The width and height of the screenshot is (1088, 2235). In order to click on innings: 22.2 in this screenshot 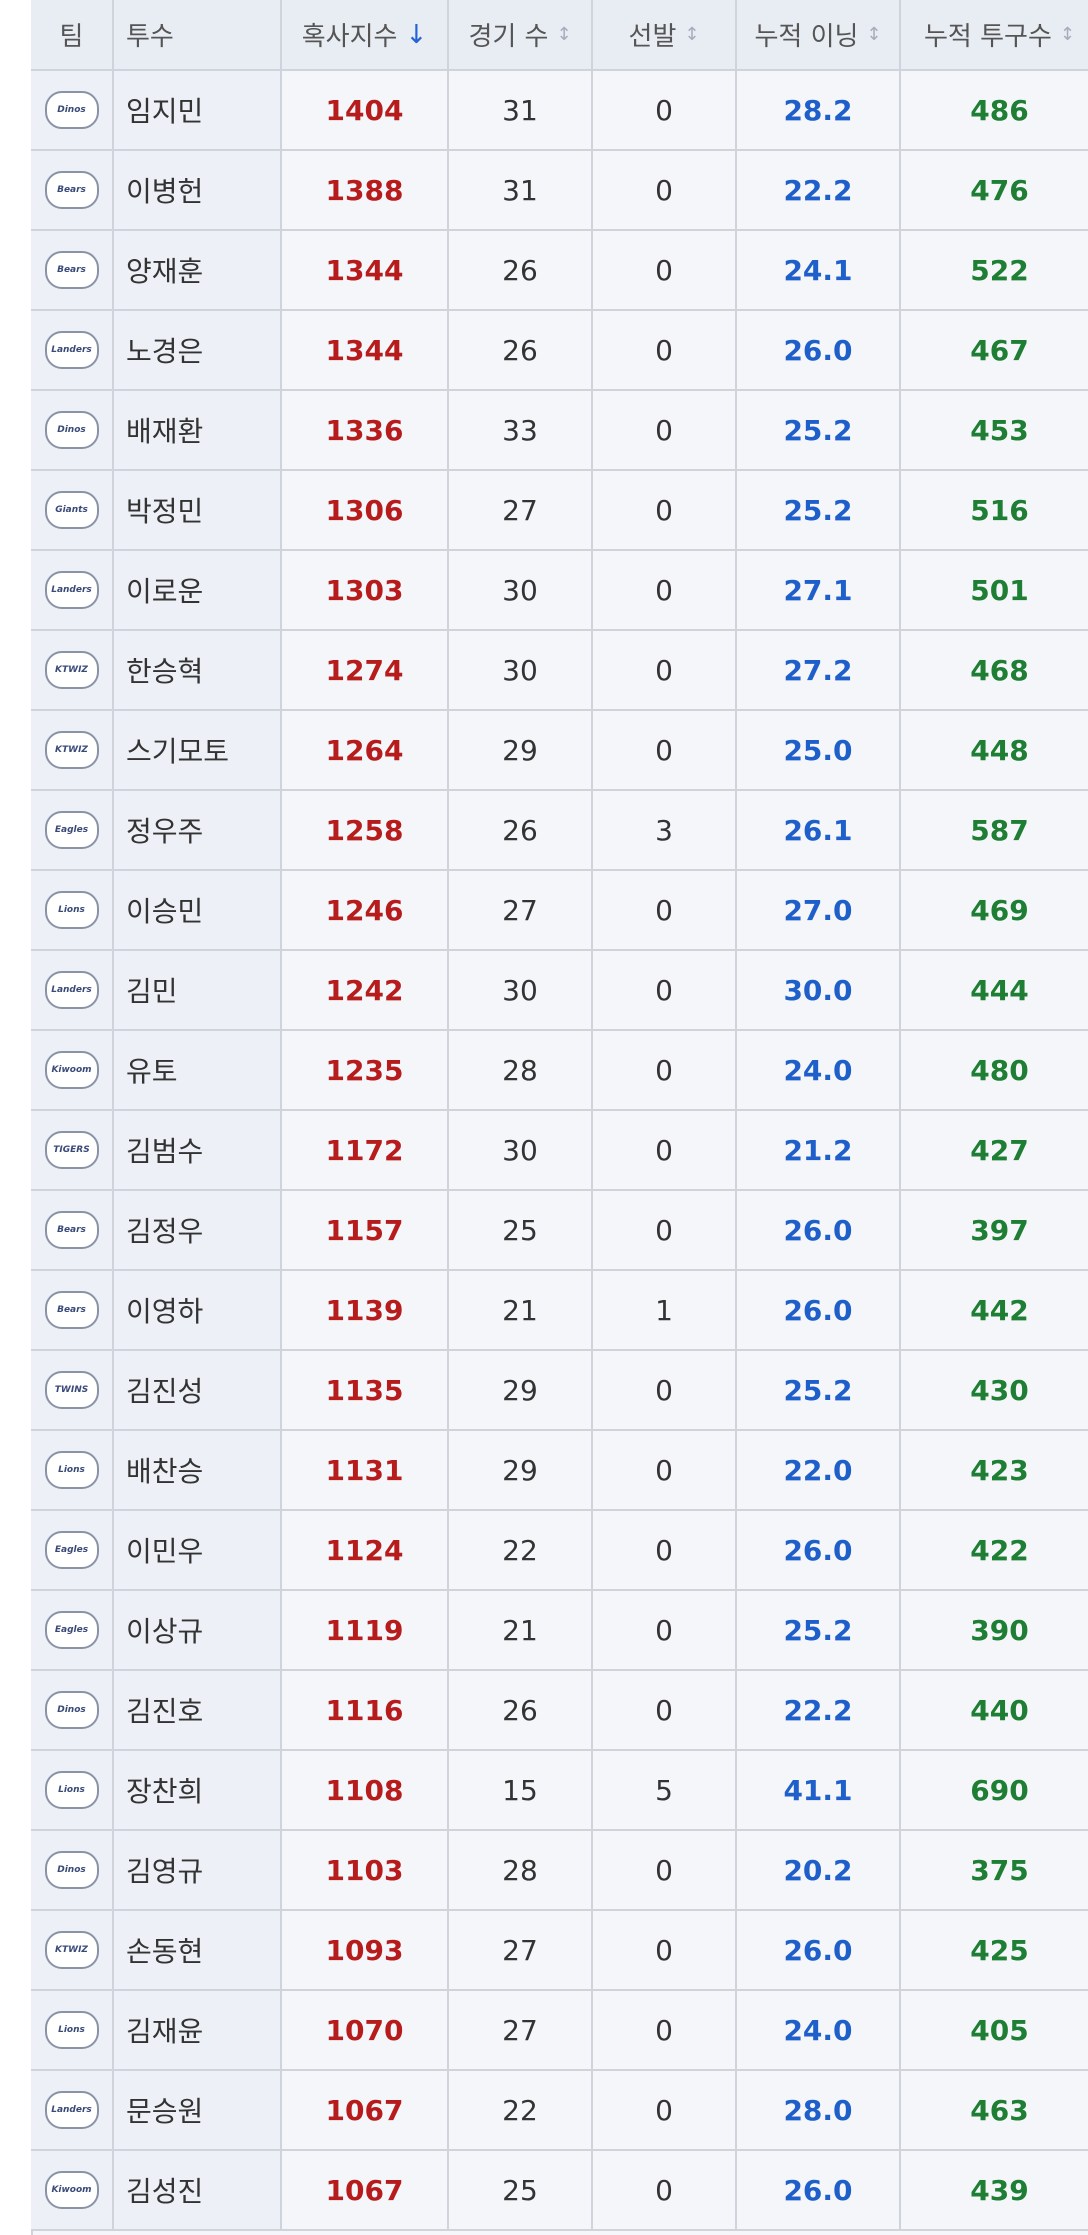, I will do `click(818, 1710)`.